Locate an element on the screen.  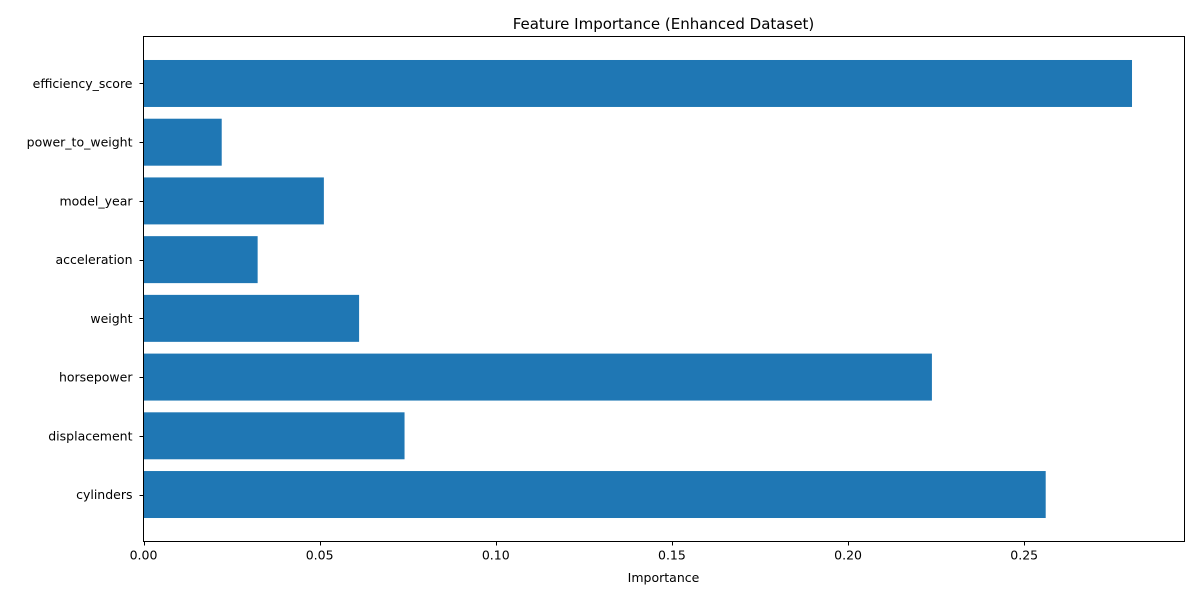
bar-efficiency_score is located at coordinates (638, 83).